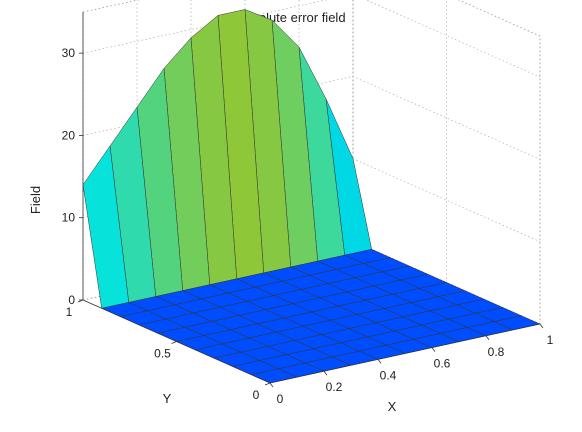  I want to click on y-tick-label: 0.5, so click(162, 354).